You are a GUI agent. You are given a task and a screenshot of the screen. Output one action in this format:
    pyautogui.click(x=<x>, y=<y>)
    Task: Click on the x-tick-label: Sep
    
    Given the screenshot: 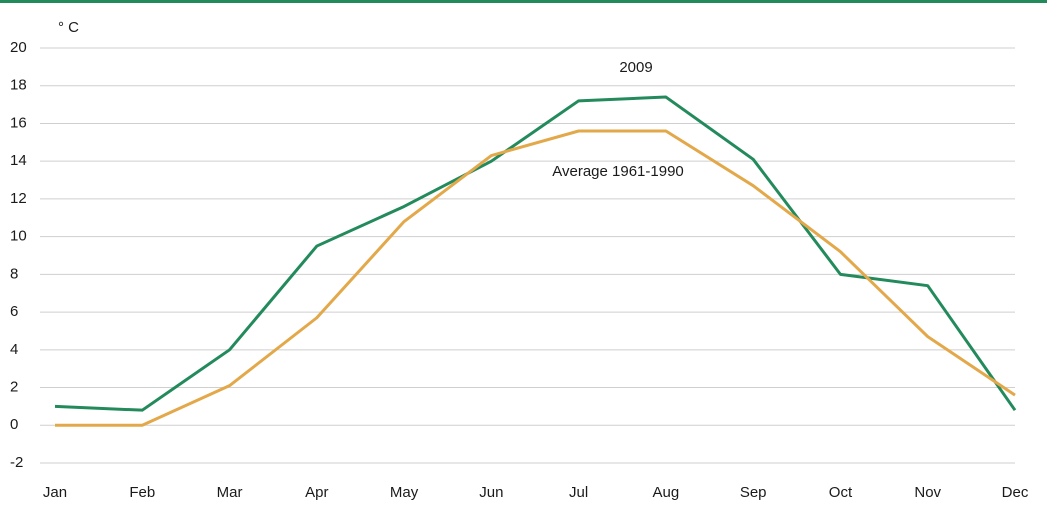 What is the action you would take?
    pyautogui.click(x=753, y=492)
    